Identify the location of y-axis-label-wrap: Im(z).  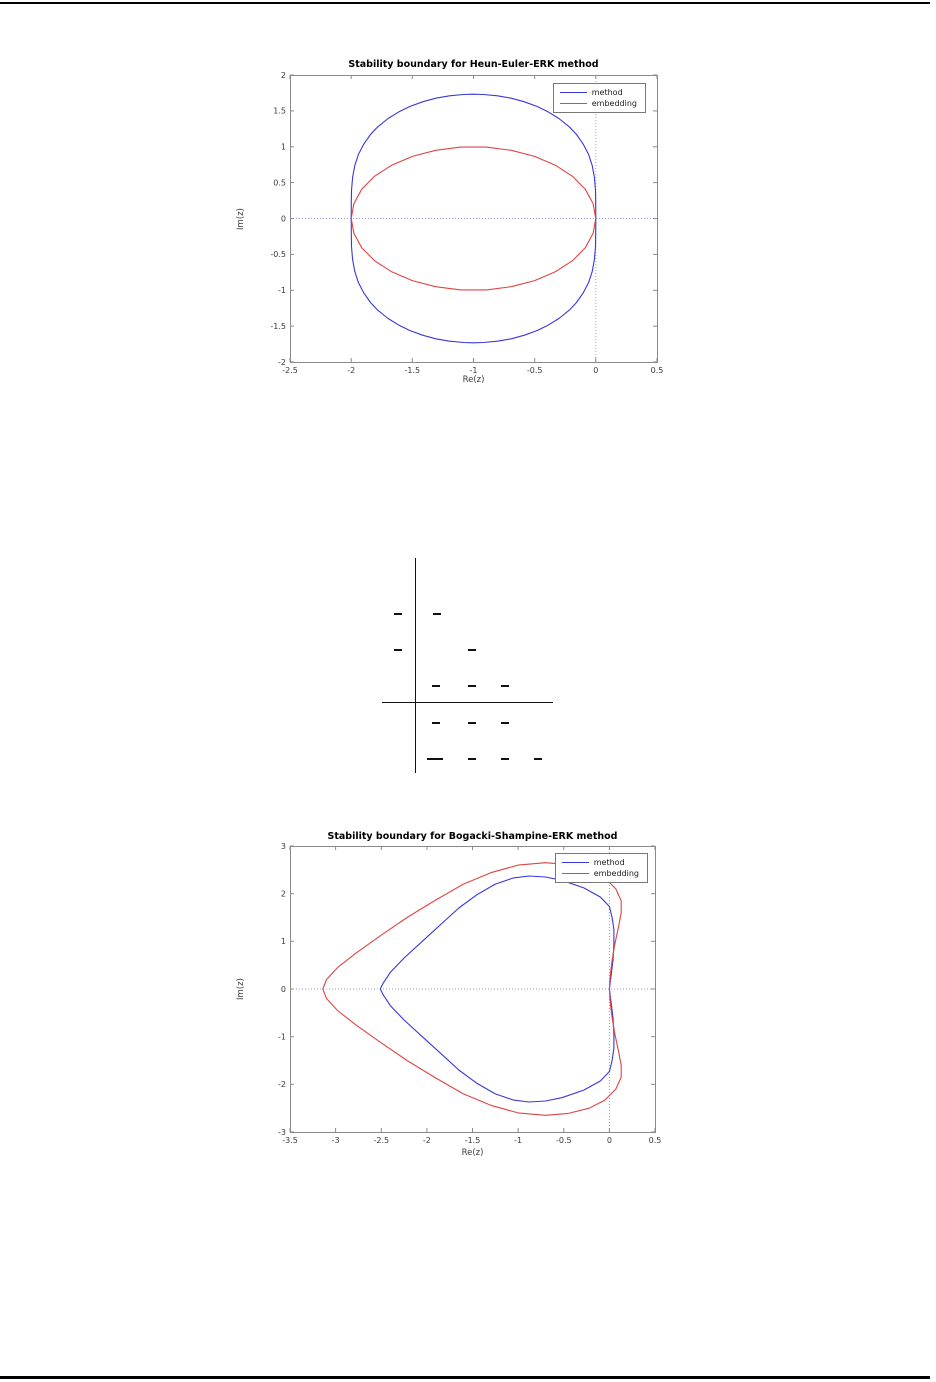
(241, 989).